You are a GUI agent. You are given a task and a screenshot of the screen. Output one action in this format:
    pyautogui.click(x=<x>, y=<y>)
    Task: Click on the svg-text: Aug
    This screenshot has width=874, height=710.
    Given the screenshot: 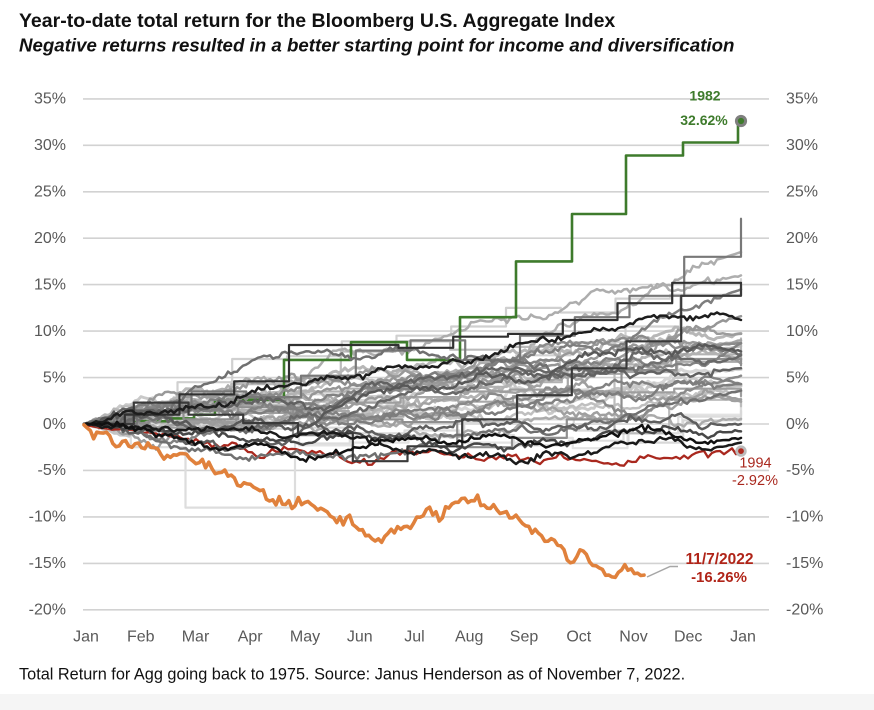 What is the action you would take?
    pyautogui.click(x=469, y=637)
    